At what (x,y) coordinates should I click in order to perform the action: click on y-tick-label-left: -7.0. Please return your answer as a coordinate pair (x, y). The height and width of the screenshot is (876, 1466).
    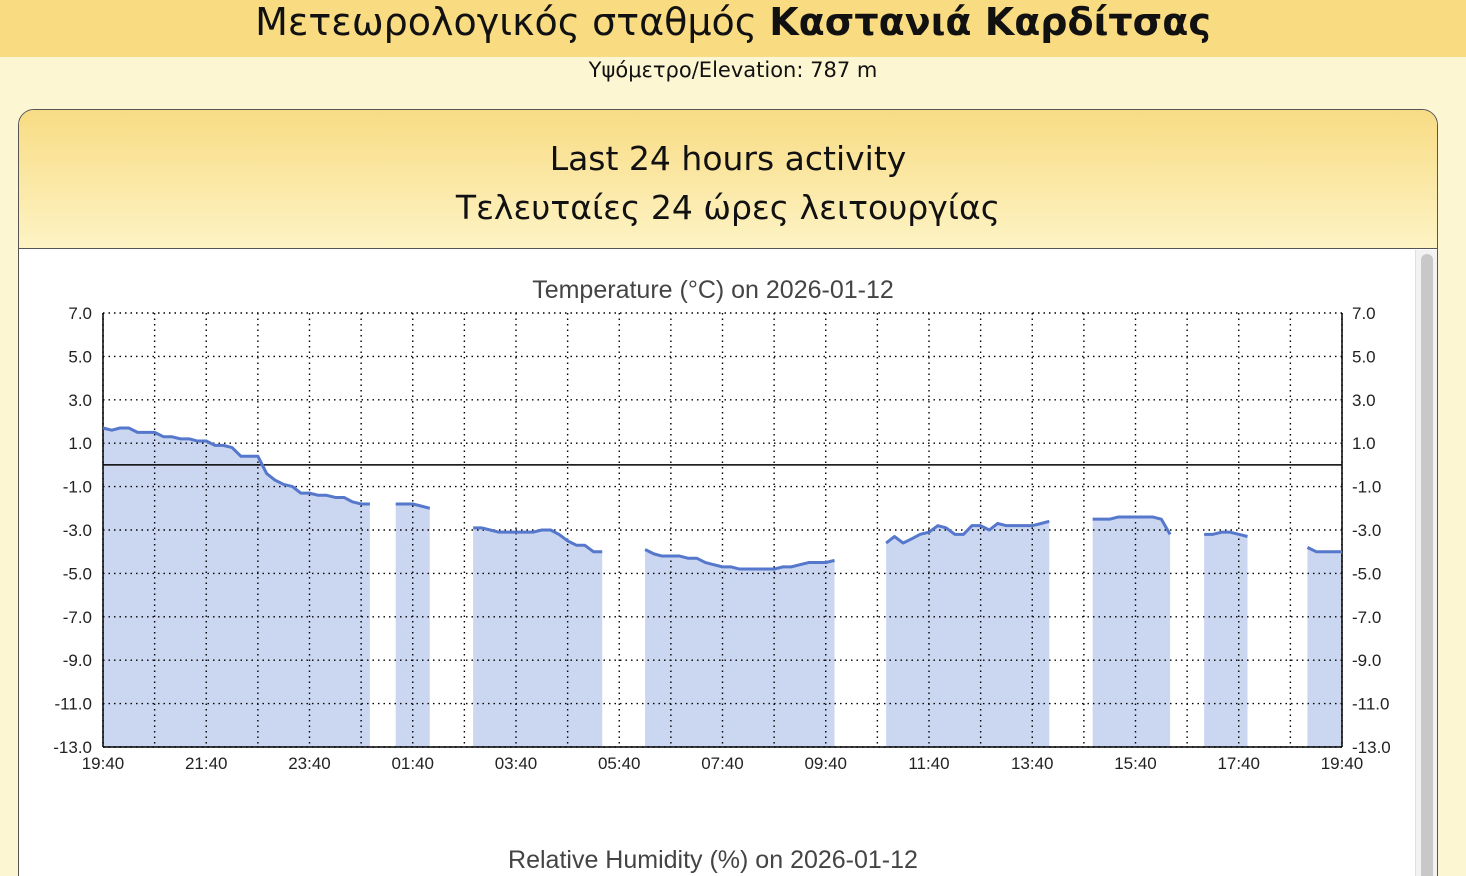
    Looking at the image, I should click on (77, 617).